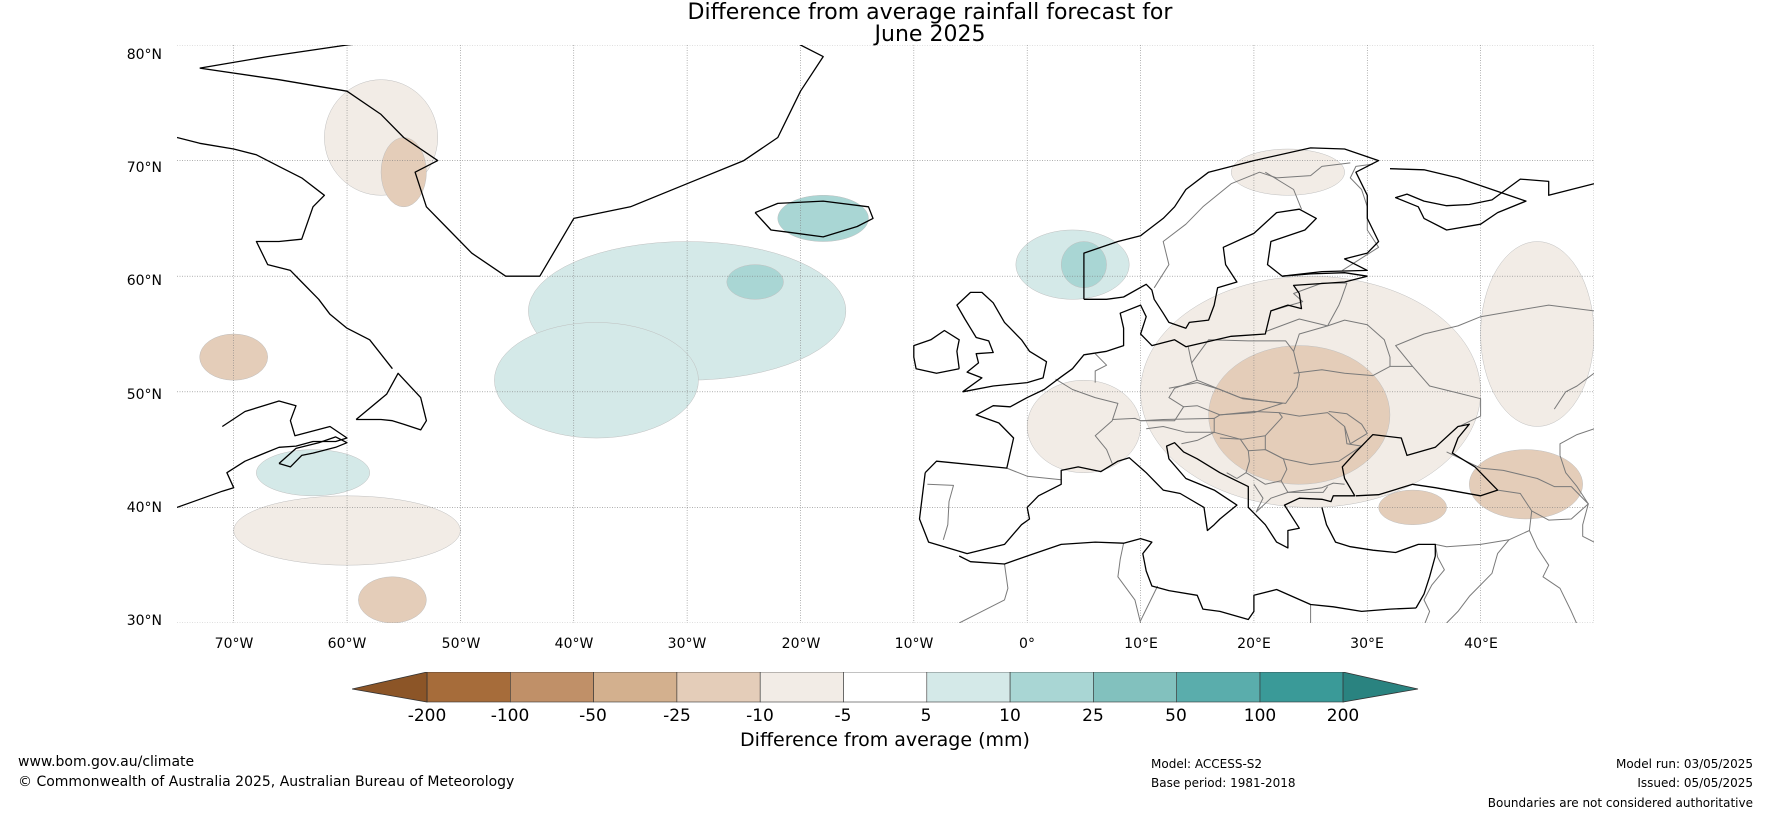 The height and width of the screenshot is (816, 1770). What do you see at coordinates (1343, 716) in the screenshot?
I see `colorbar-tick: 200` at bounding box center [1343, 716].